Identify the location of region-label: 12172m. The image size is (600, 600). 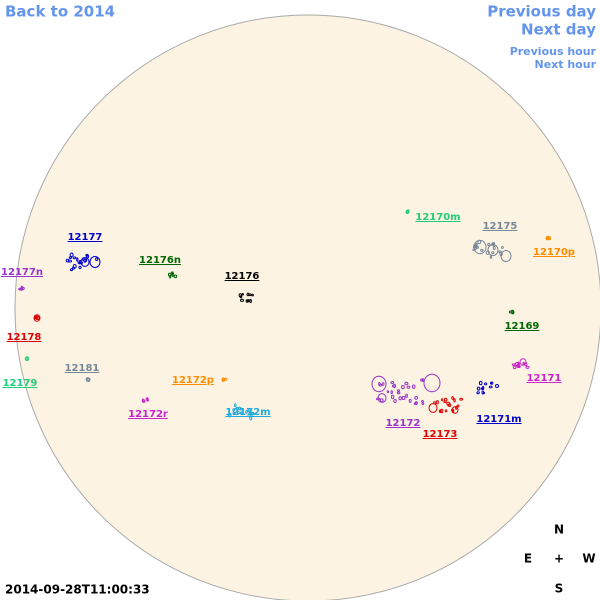
(247, 412).